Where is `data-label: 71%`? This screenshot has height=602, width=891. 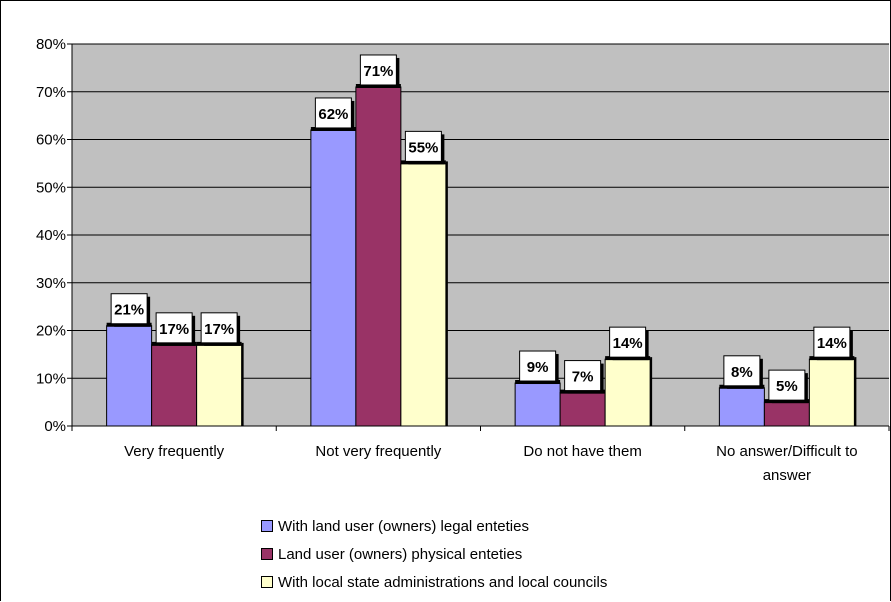
data-label: 71% is located at coordinates (378, 71).